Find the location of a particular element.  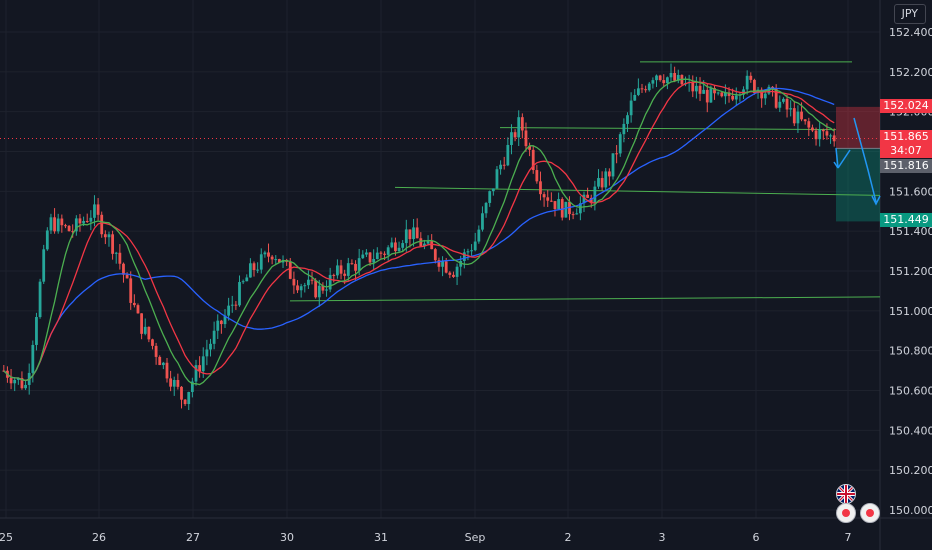

projection-arrows is located at coordinates (857, 161).